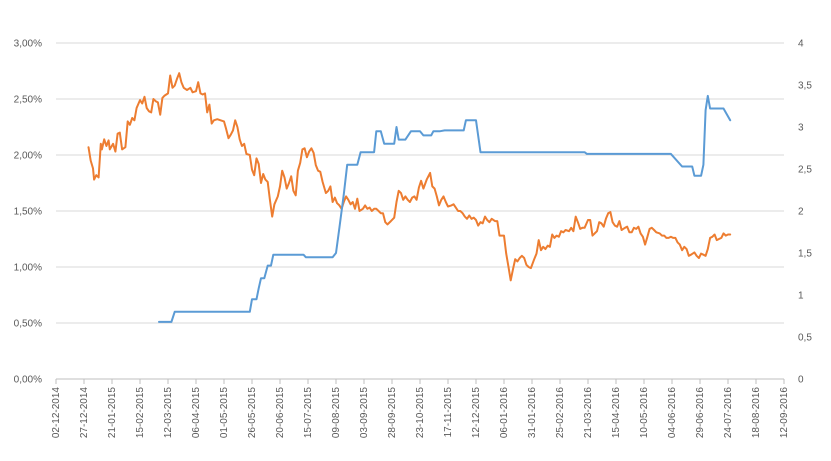 The height and width of the screenshot is (461, 831). Describe the element at coordinates (801, 128) in the screenshot. I see `y-right-tick-label: 3` at that location.